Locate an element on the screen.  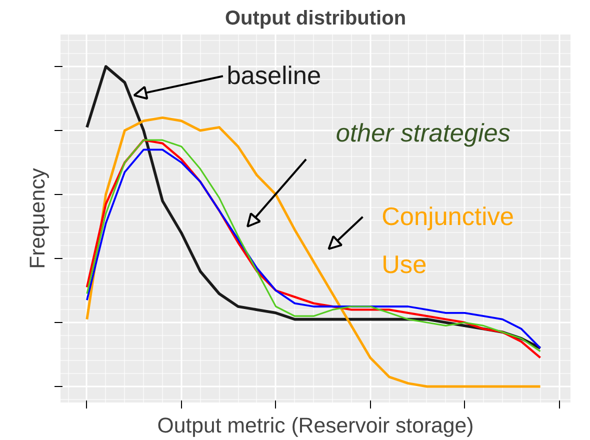
x-axis-title: Output metric (Reservoir storage) is located at coordinates (315, 426).